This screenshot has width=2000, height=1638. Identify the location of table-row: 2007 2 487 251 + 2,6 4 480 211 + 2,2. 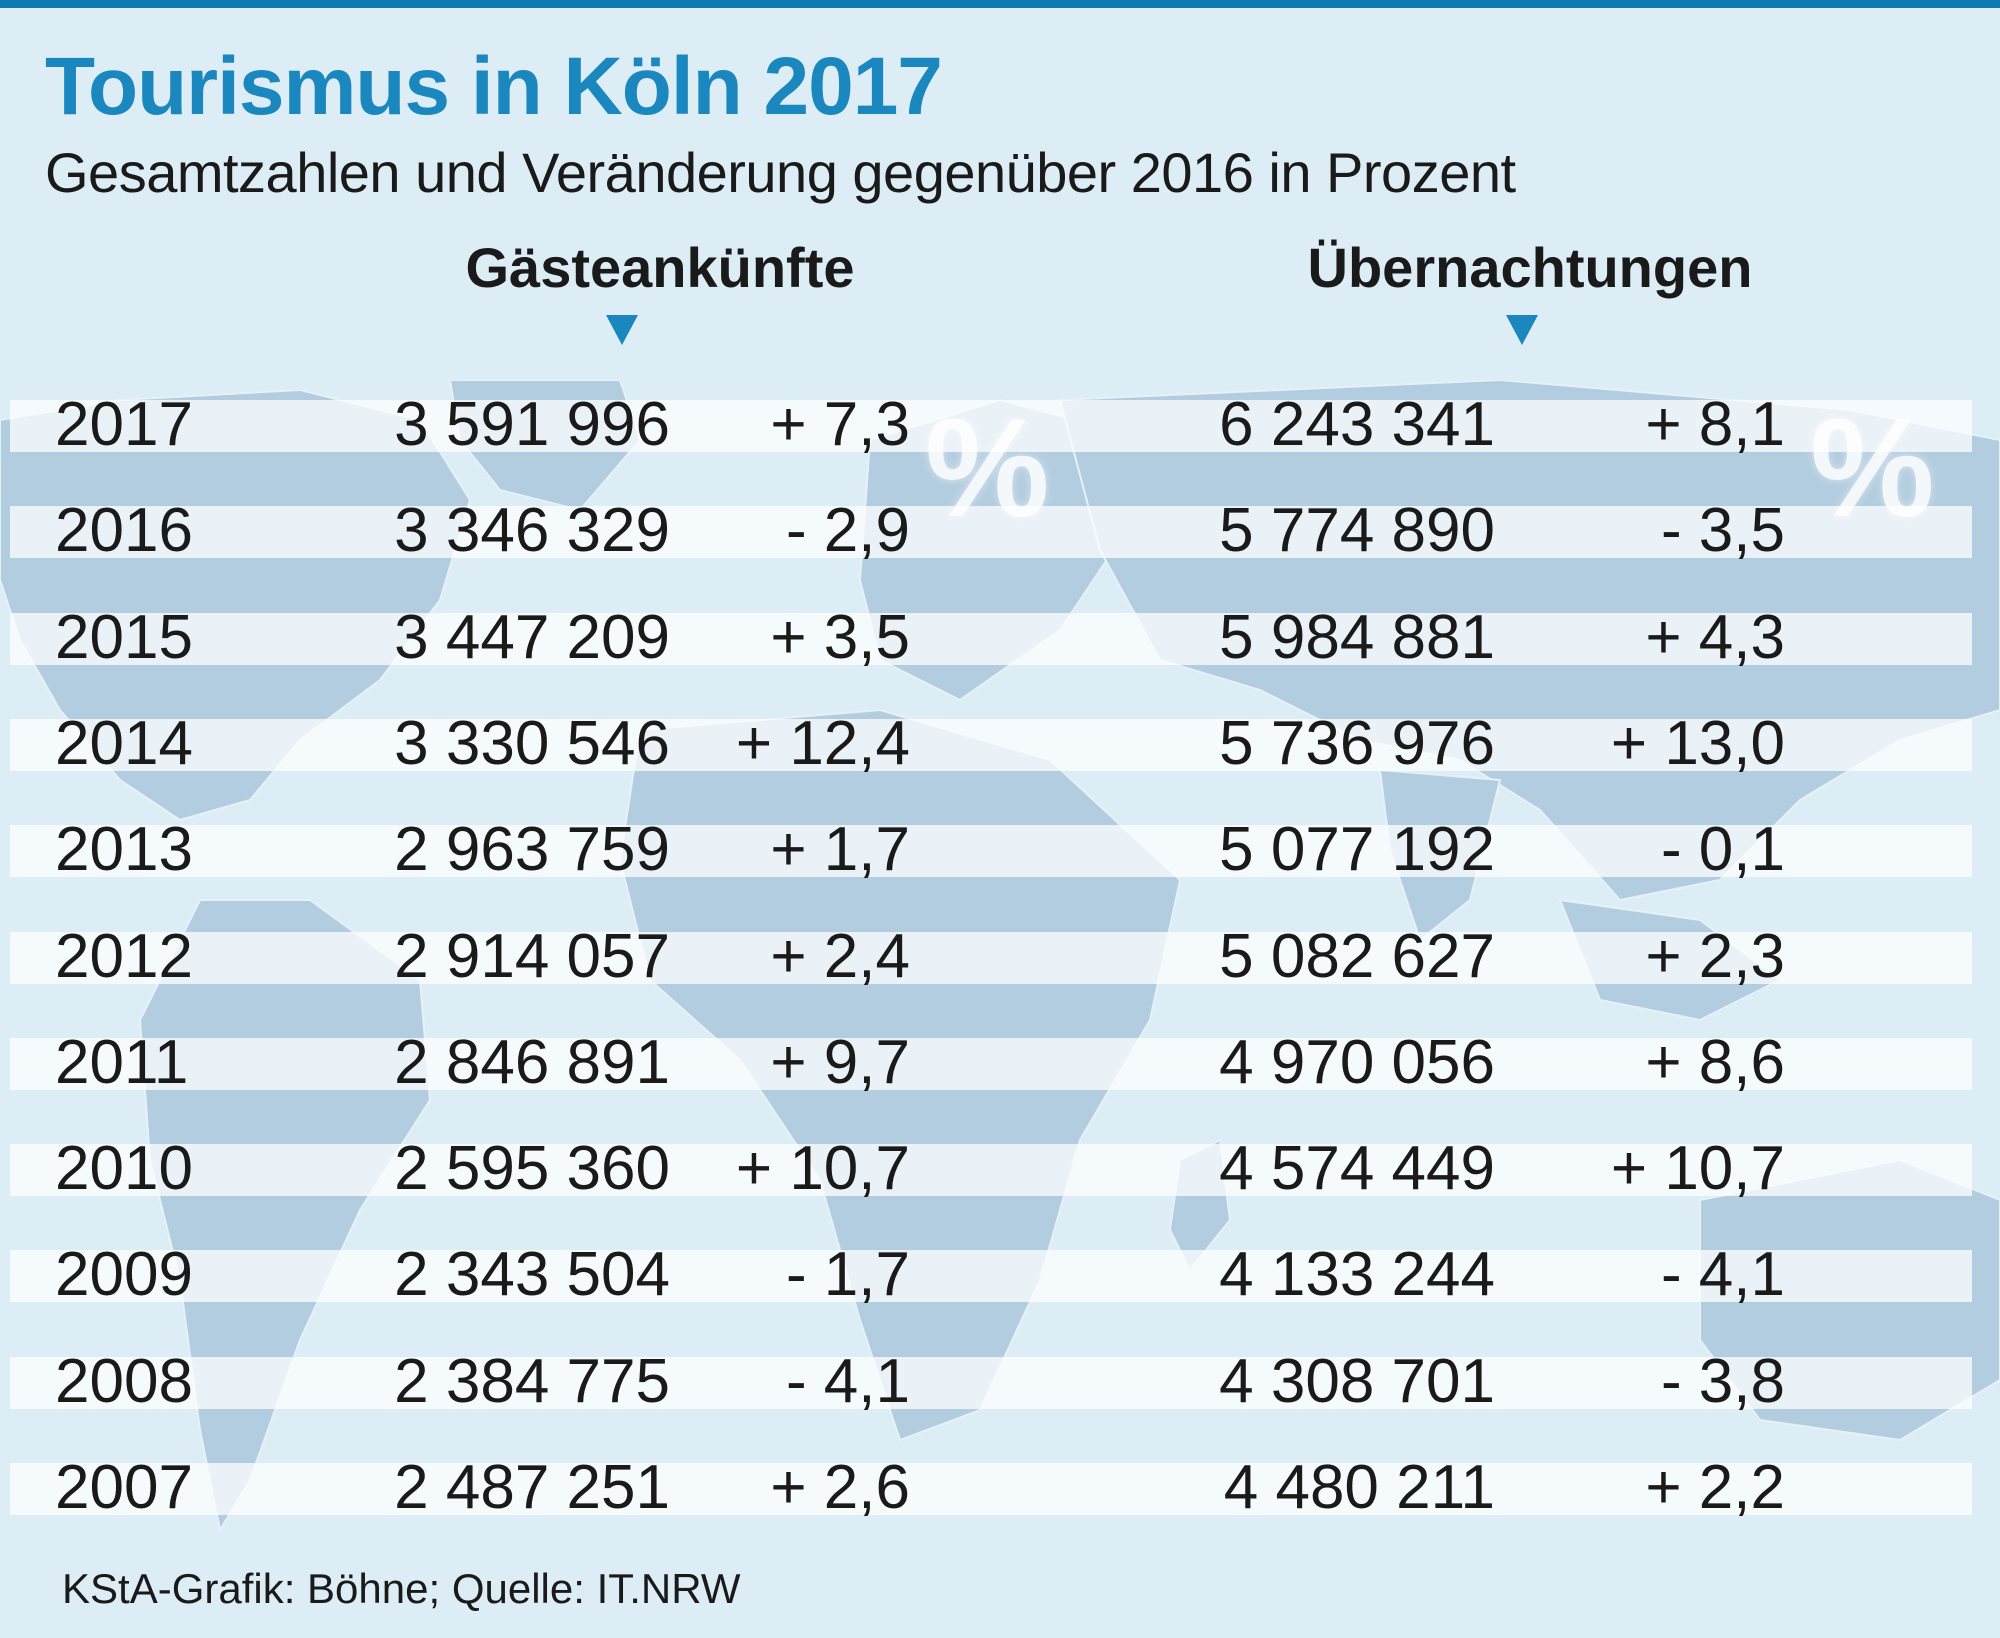
(991, 1496).